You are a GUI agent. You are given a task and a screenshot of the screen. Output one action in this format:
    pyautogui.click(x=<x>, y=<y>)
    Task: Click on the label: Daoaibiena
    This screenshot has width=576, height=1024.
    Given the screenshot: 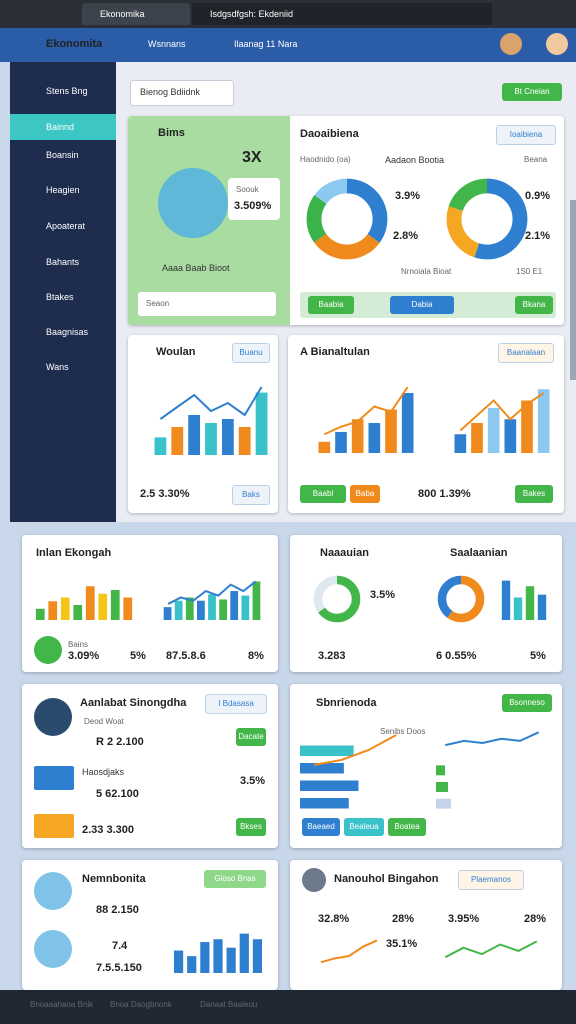 What is the action you would take?
    pyautogui.click(x=329, y=134)
    